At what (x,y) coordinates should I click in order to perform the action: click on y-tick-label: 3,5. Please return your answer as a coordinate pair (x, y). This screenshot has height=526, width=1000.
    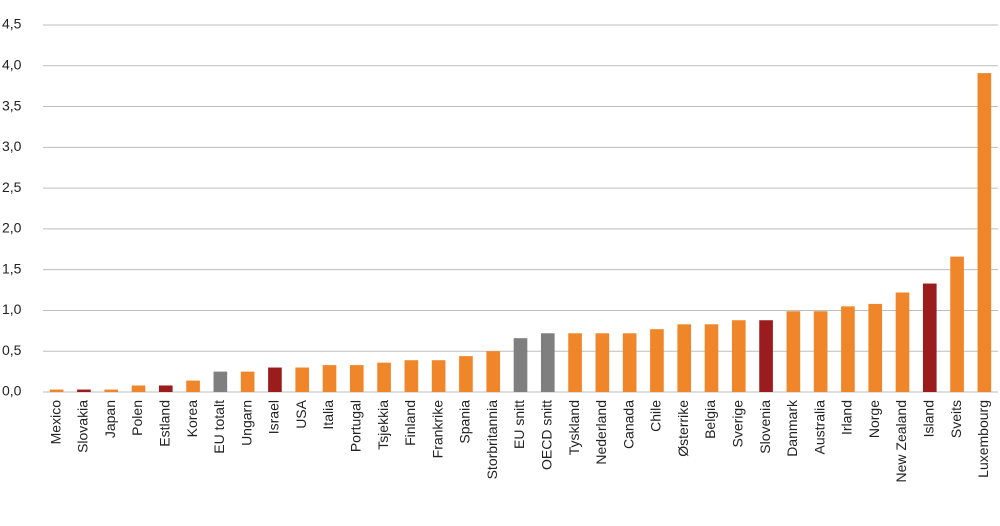
    Looking at the image, I should click on (12, 105).